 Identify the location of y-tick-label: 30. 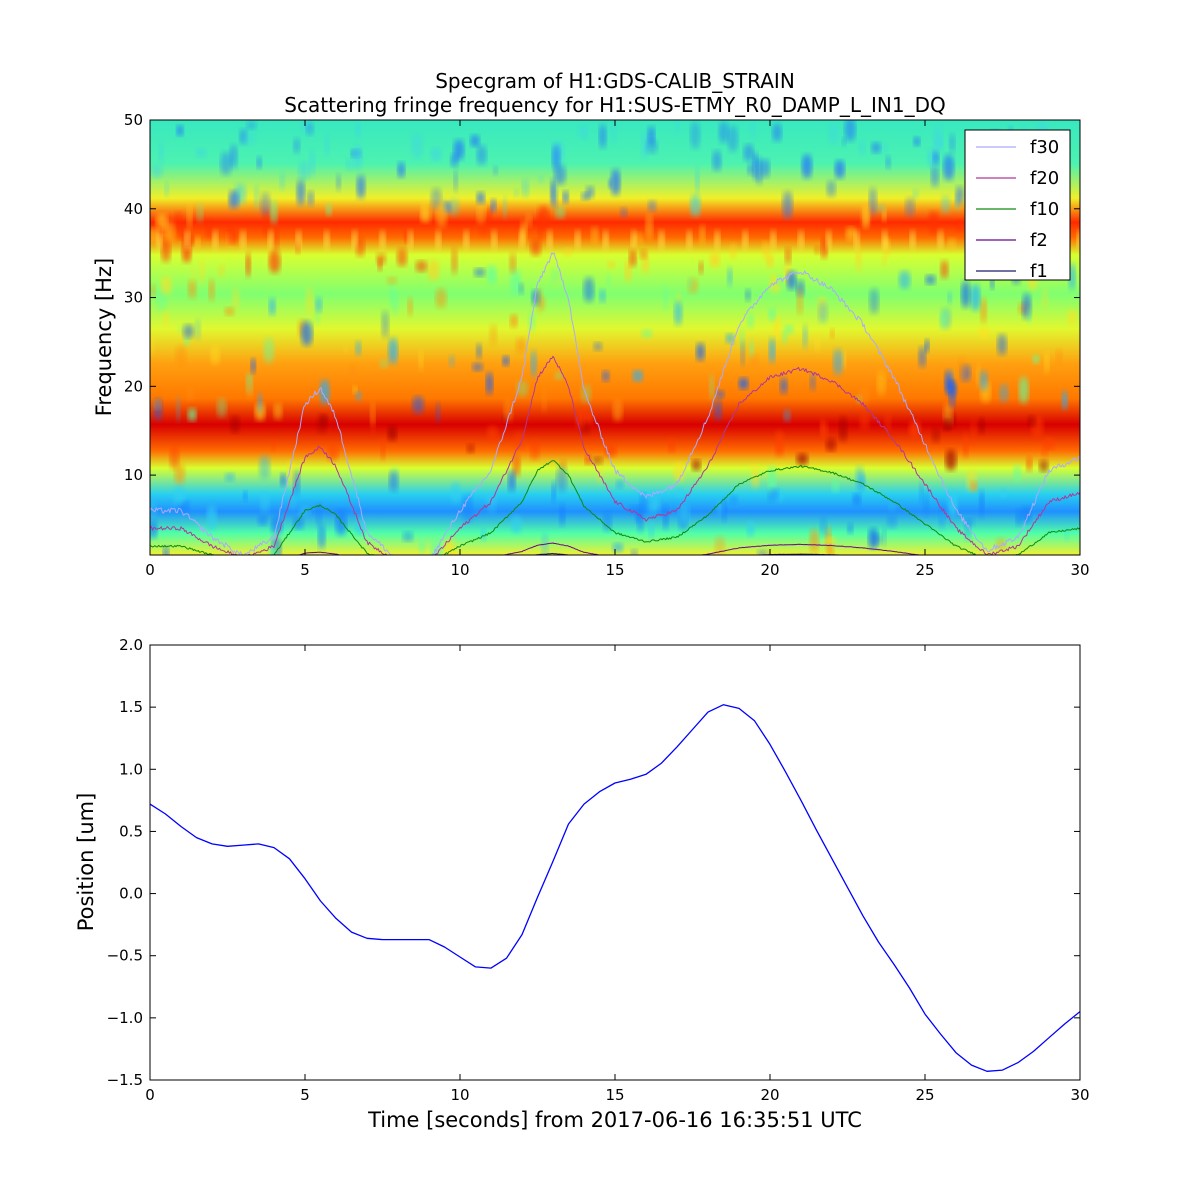
(133, 298).